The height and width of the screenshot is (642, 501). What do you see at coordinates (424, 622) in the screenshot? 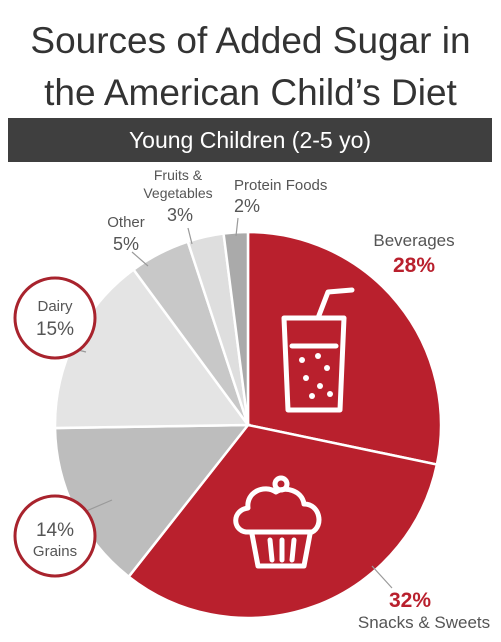
I see `snacks-sweets-label: Snacks & Sweets` at bounding box center [424, 622].